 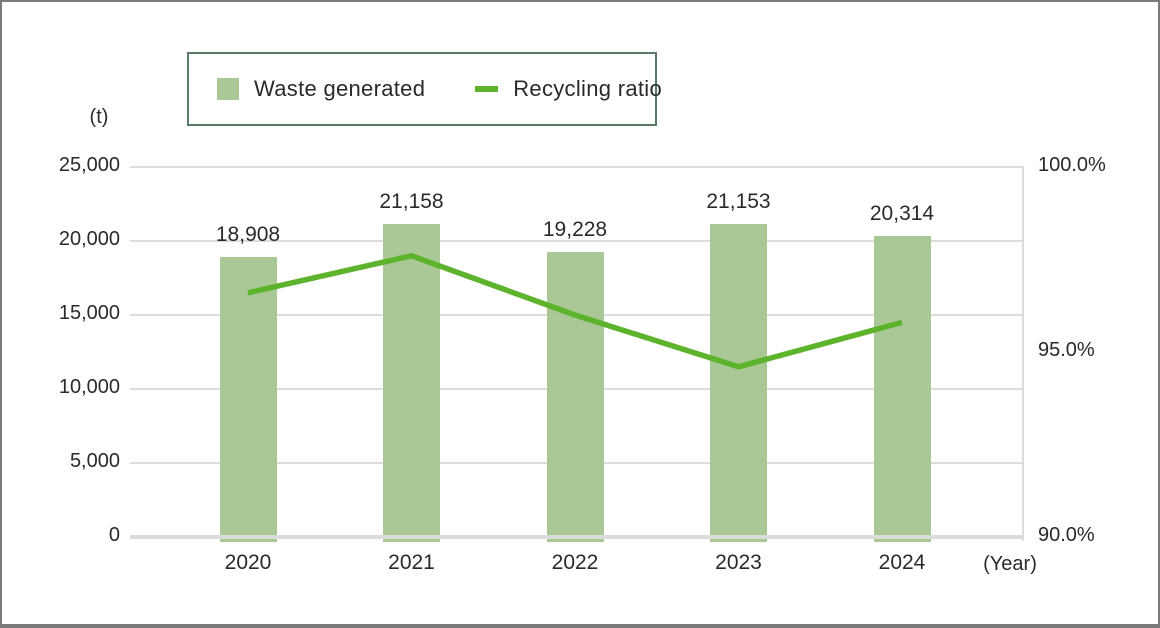 I want to click on left-axis-tick-label: 25,000, so click(x=89, y=165).